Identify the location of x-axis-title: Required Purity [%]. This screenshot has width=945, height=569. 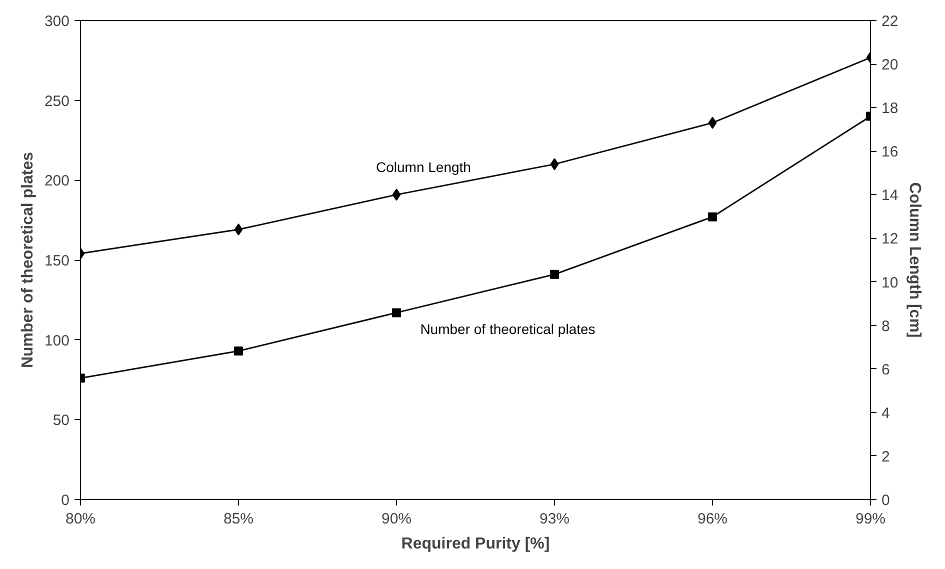
(475, 544).